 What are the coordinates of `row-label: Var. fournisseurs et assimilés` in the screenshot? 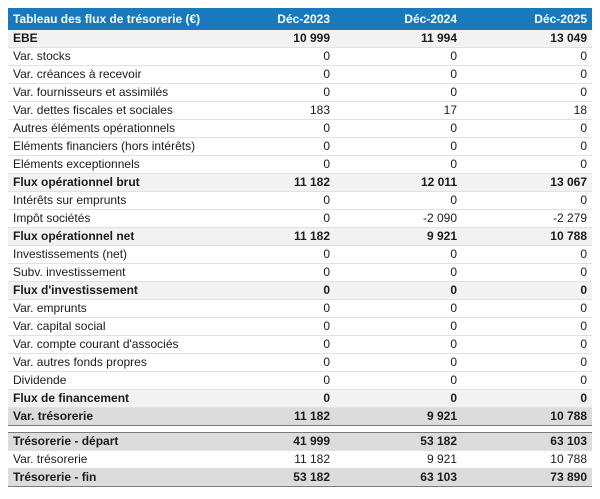 It's located at (108, 92).